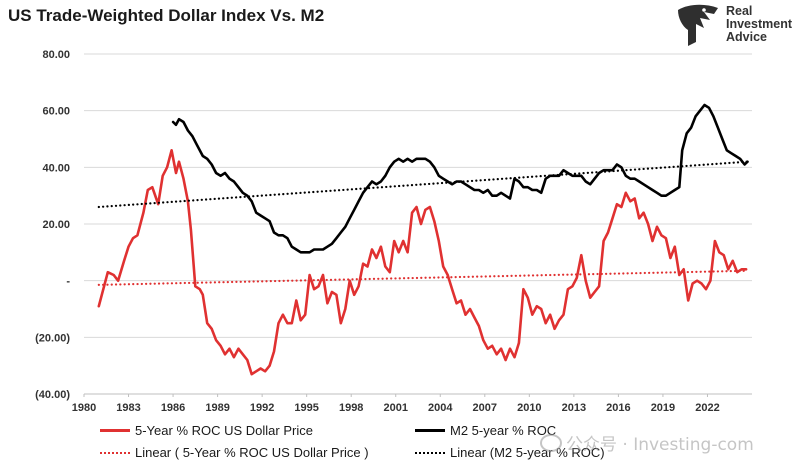 The height and width of the screenshot is (476, 810). I want to click on x-tick-label: 2001, so click(395, 408).